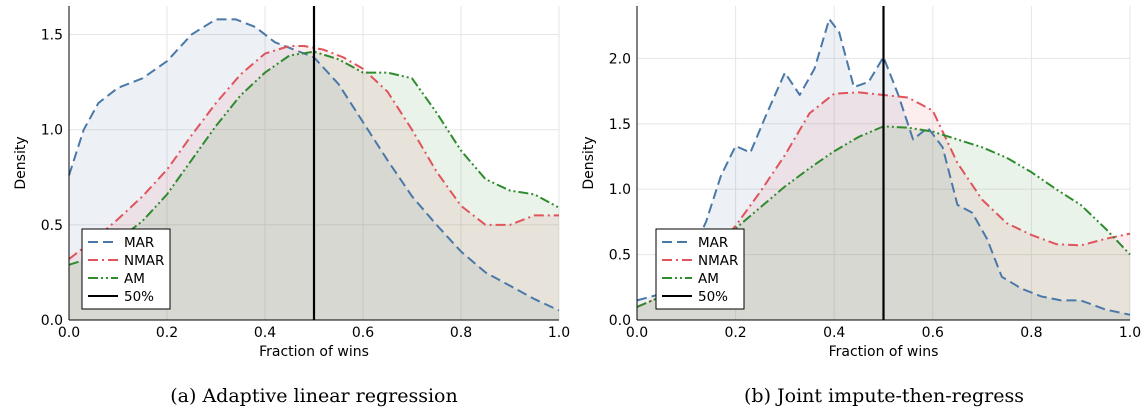  What do you see at coordinates (884, 396) in the screenshot?
I see `caption-b: (b) Joint impute-then-regress` at bounding box center [884, 396].